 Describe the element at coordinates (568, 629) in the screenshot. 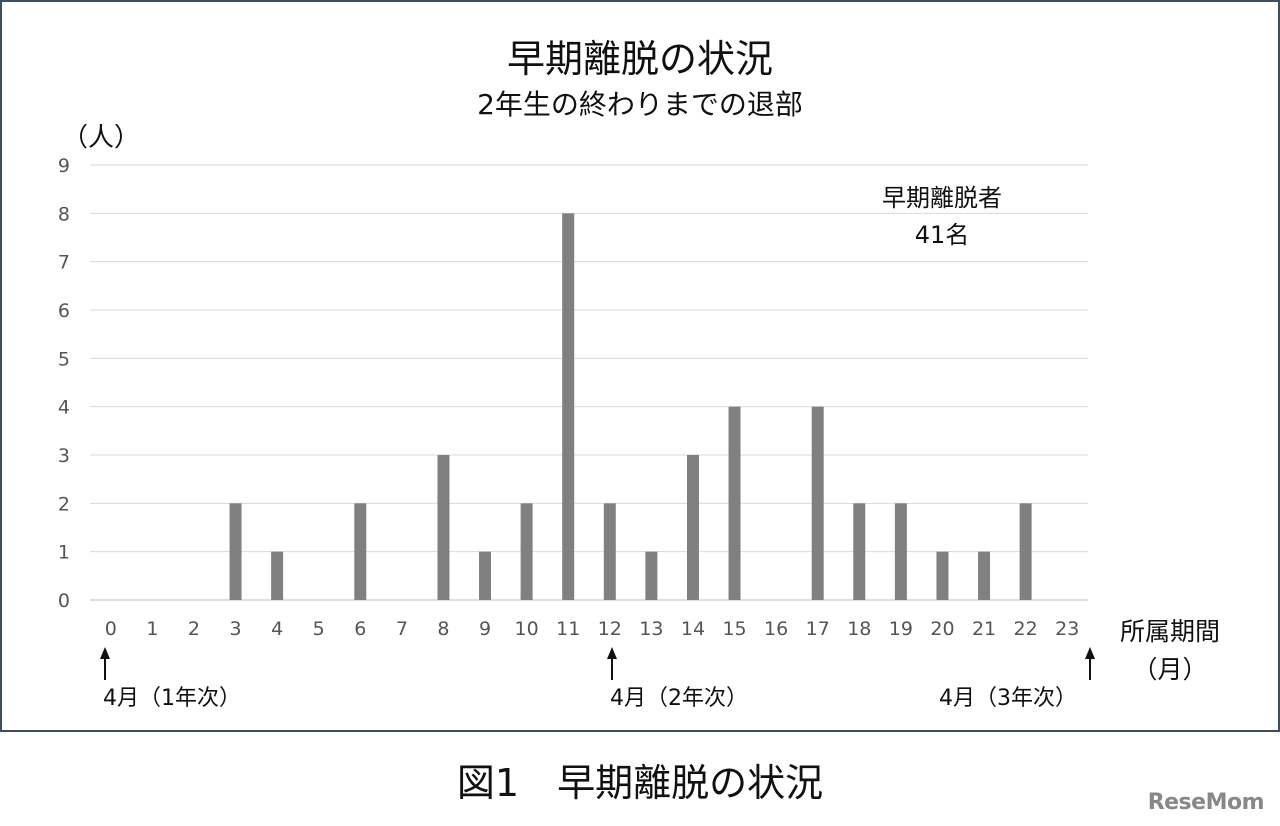

I see `x-tick-label: 11` at that location.